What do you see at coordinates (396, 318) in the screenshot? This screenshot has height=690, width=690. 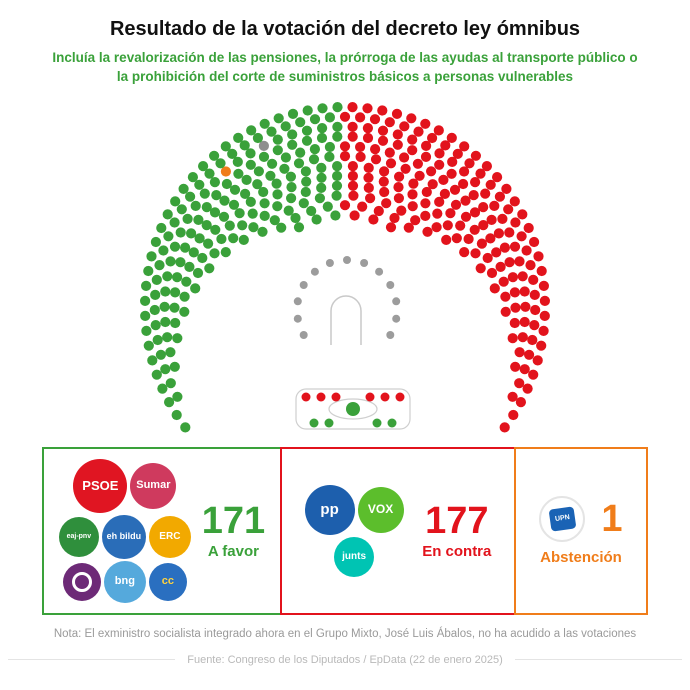 I see `government-bench-seat` at bounding box center [396, 318].